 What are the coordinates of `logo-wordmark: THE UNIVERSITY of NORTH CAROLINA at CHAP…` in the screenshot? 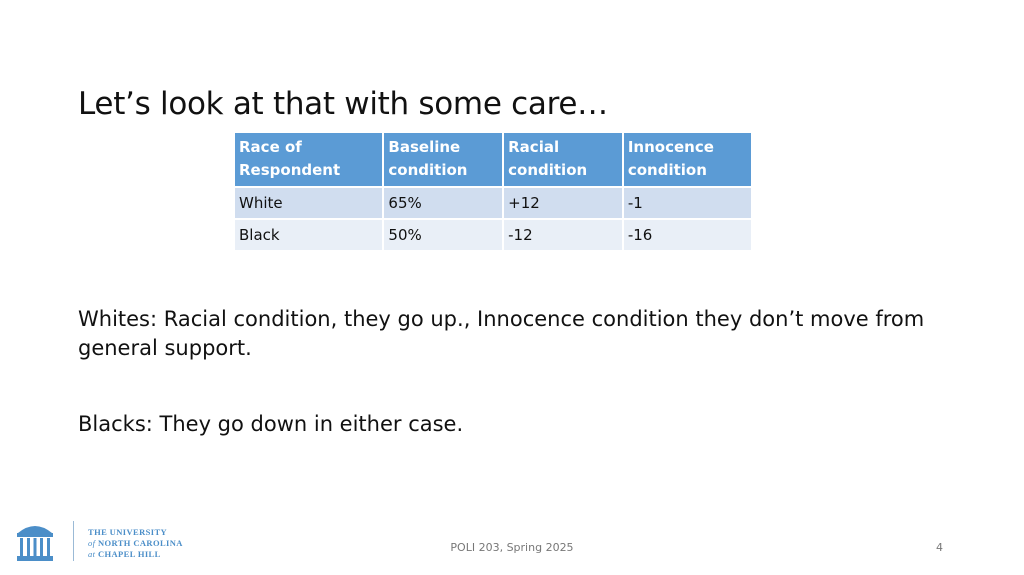 It's located at (135, 543).